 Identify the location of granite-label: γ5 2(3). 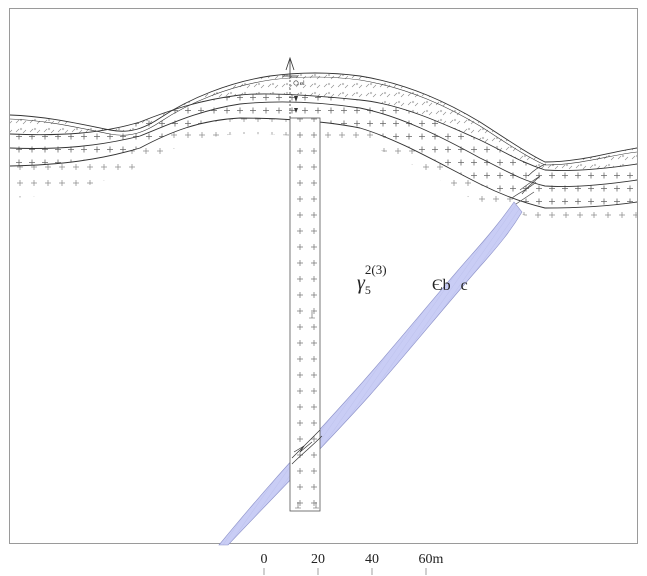
(372, 279).